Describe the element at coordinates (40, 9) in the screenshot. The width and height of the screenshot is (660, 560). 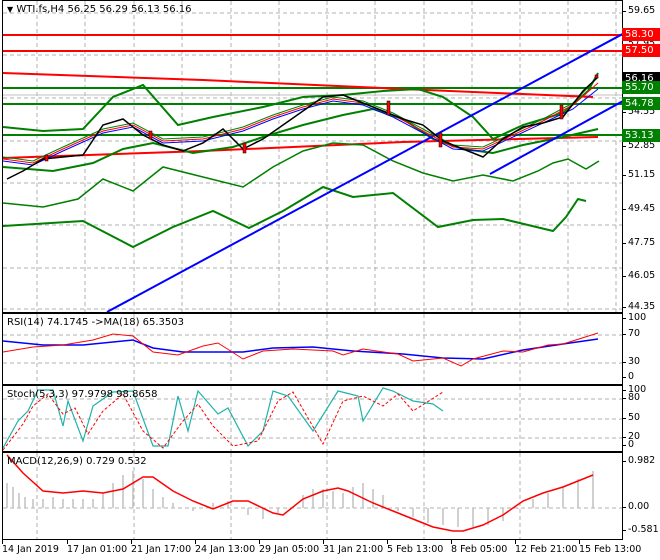
I see `symbol-label: WTI.fs,H4` at that location.